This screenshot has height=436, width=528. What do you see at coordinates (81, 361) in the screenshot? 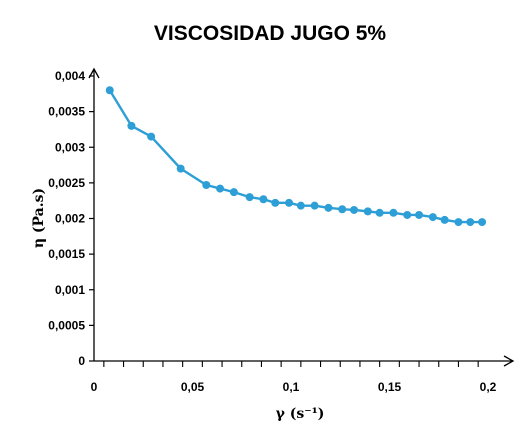
I see `y-tick-label: 0` at bounding box center [81, 361].